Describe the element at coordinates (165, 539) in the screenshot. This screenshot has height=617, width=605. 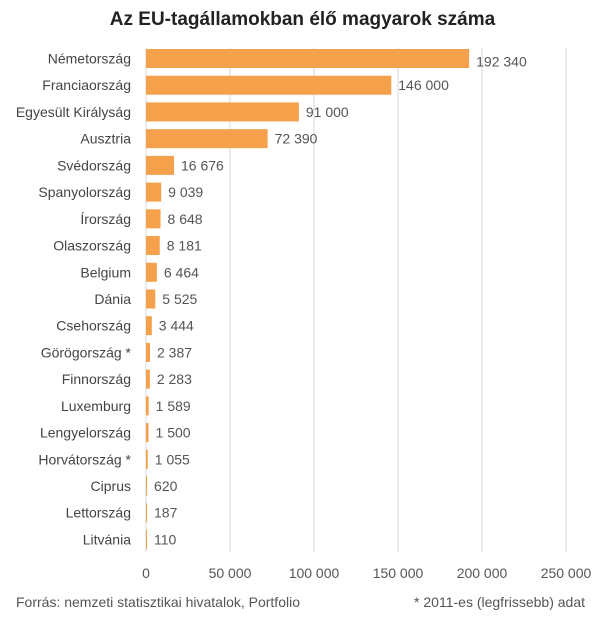
I see `value-label: 110` at that location.